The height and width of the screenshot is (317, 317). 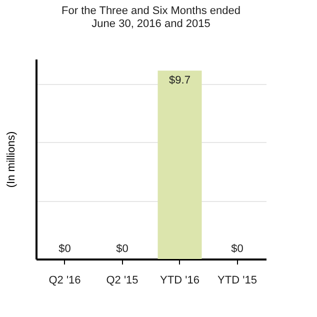 What do you see at coordinates (64, 280) in the screenshot?
I see `x-tick-label: Q2 '16` at bounding box center [64, 280].